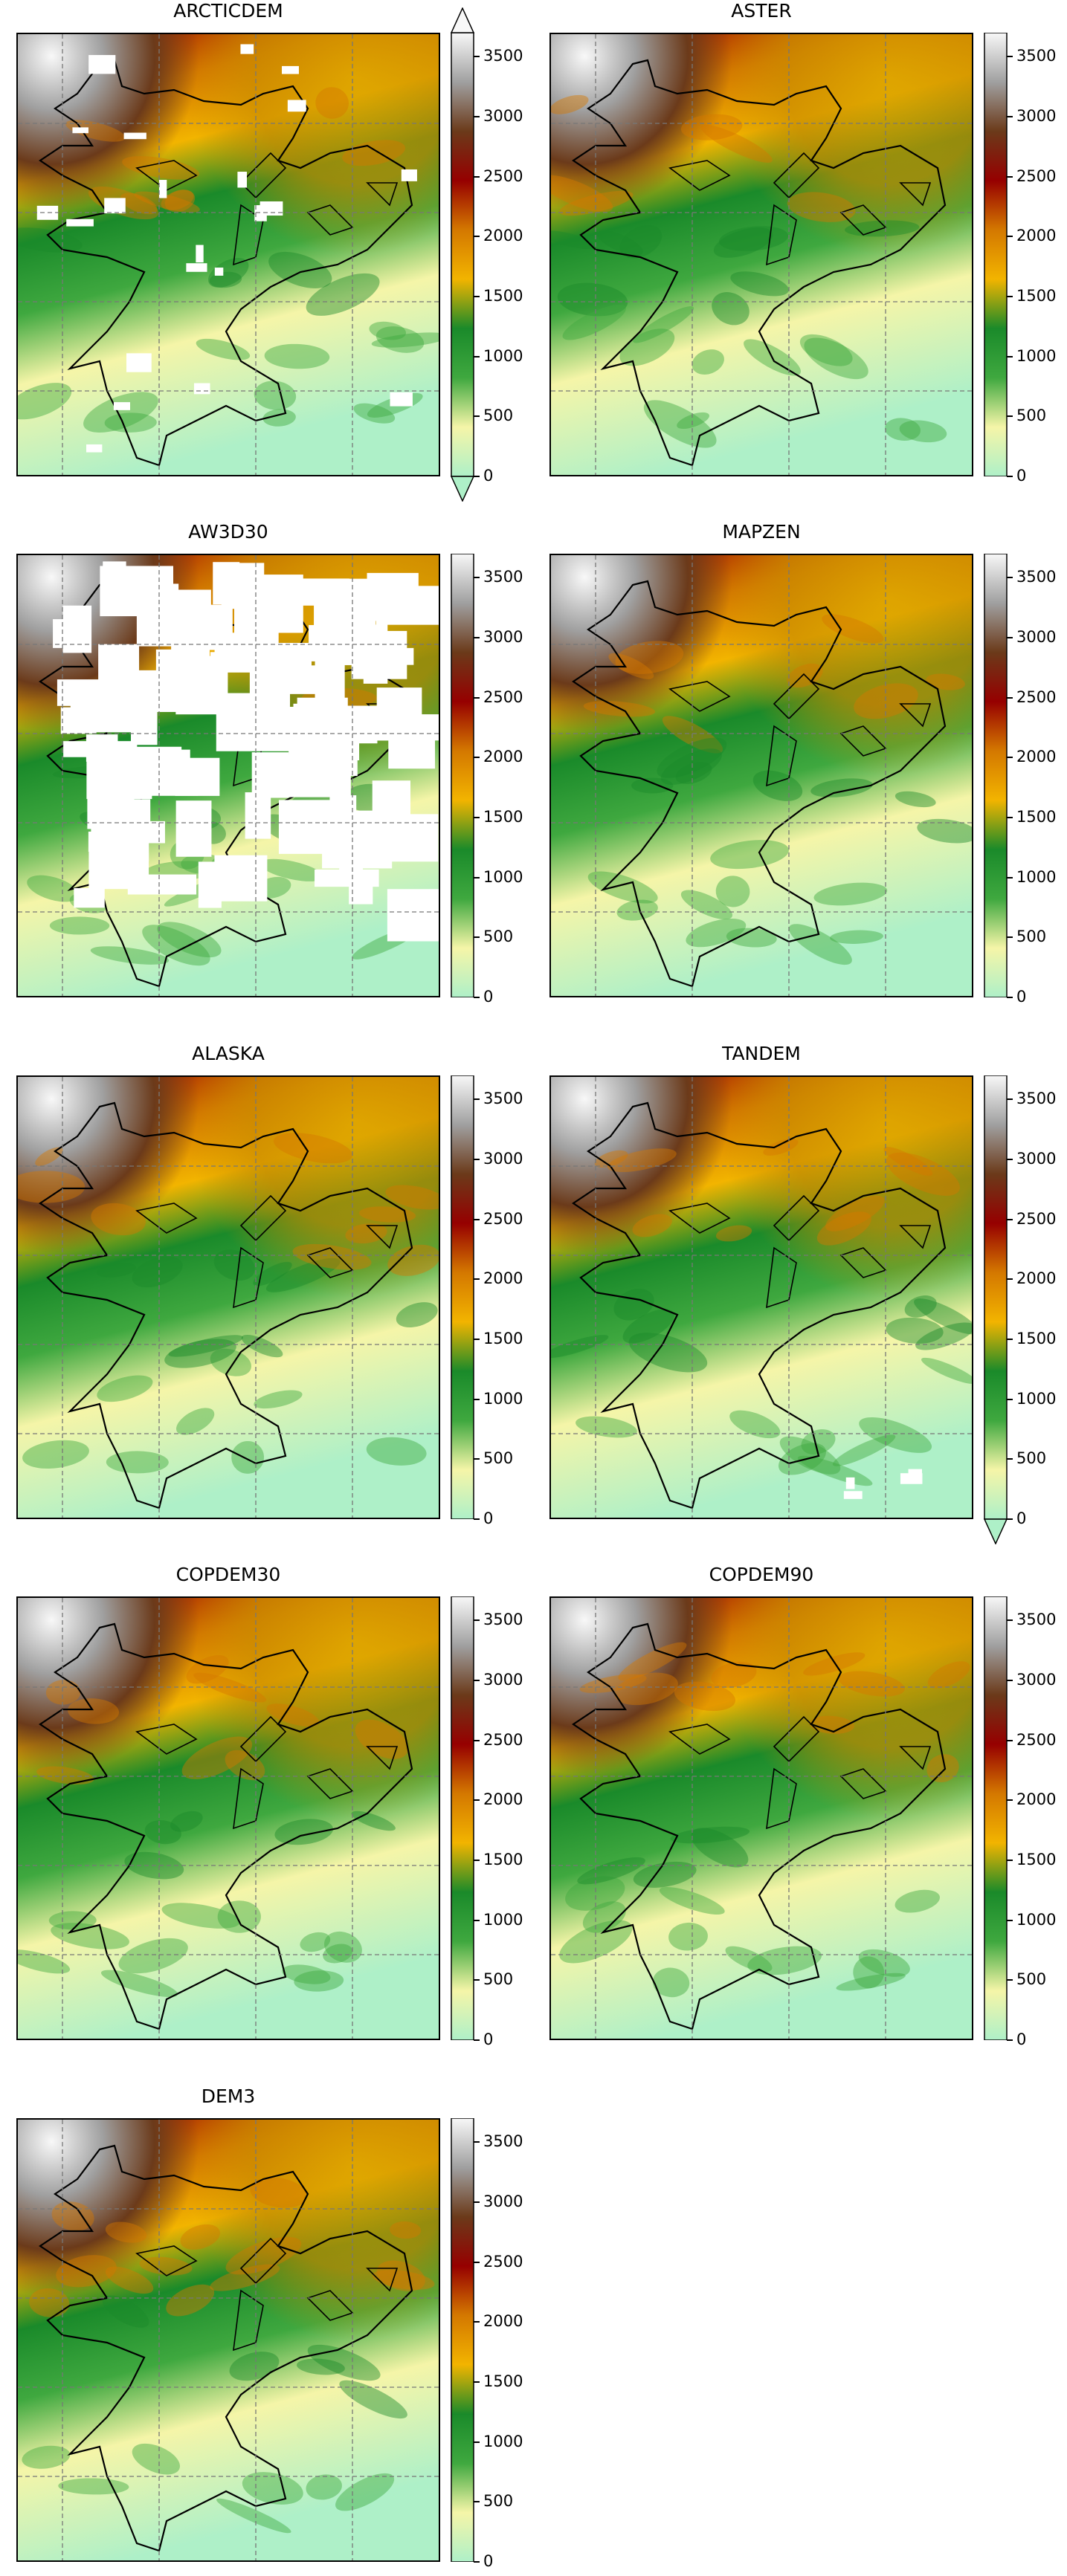 The height and width of the screenshot is (2576, 1067). I want to click on panel-title: MAPZEN, so click(761, 532).